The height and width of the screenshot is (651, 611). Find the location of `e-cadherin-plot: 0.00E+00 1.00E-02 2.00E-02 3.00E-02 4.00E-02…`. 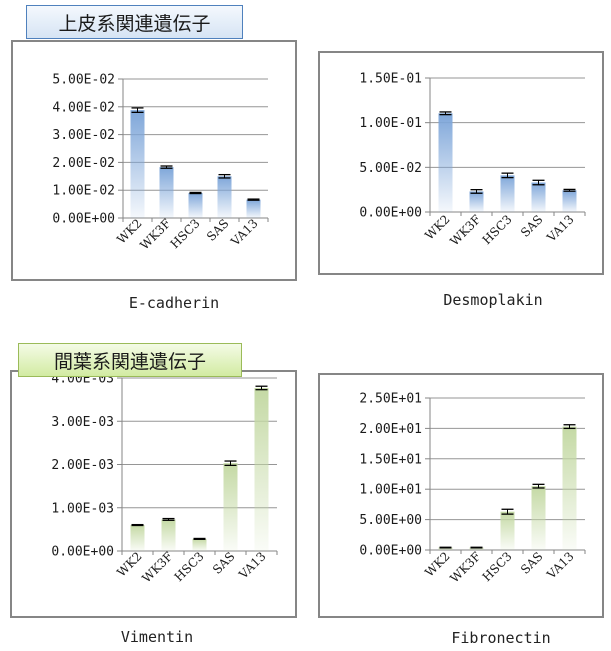

e-cadherin-plot: 0.00E+00 1.00E-02 2.00E-02 3.00E-02 4.00E-02… is located at coordinates (160, 162).